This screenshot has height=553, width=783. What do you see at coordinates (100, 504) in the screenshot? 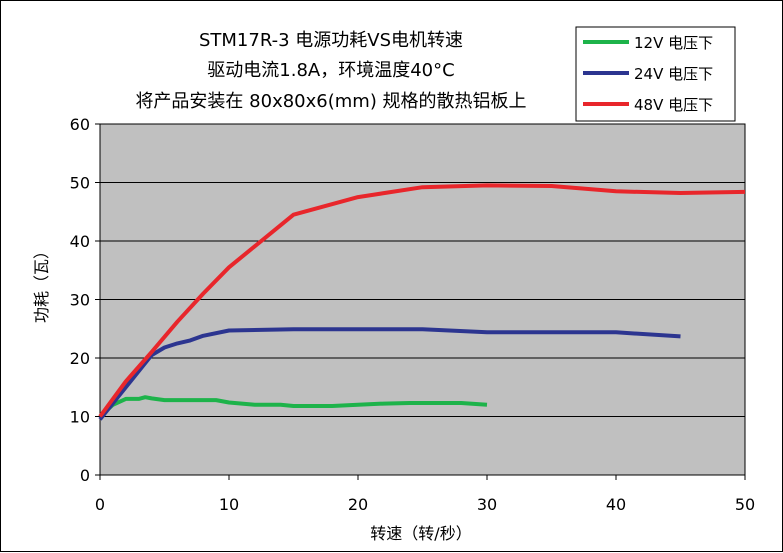
I see `x-tick-label: 0` at bounding box center [100, 504].